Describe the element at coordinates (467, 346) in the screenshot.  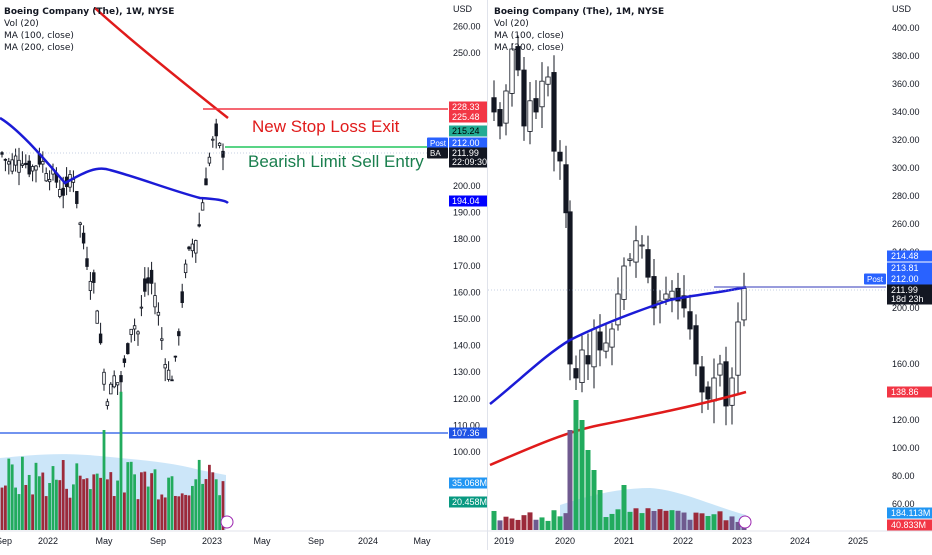
I see `left-y-tick-4: 140.00` at that location.